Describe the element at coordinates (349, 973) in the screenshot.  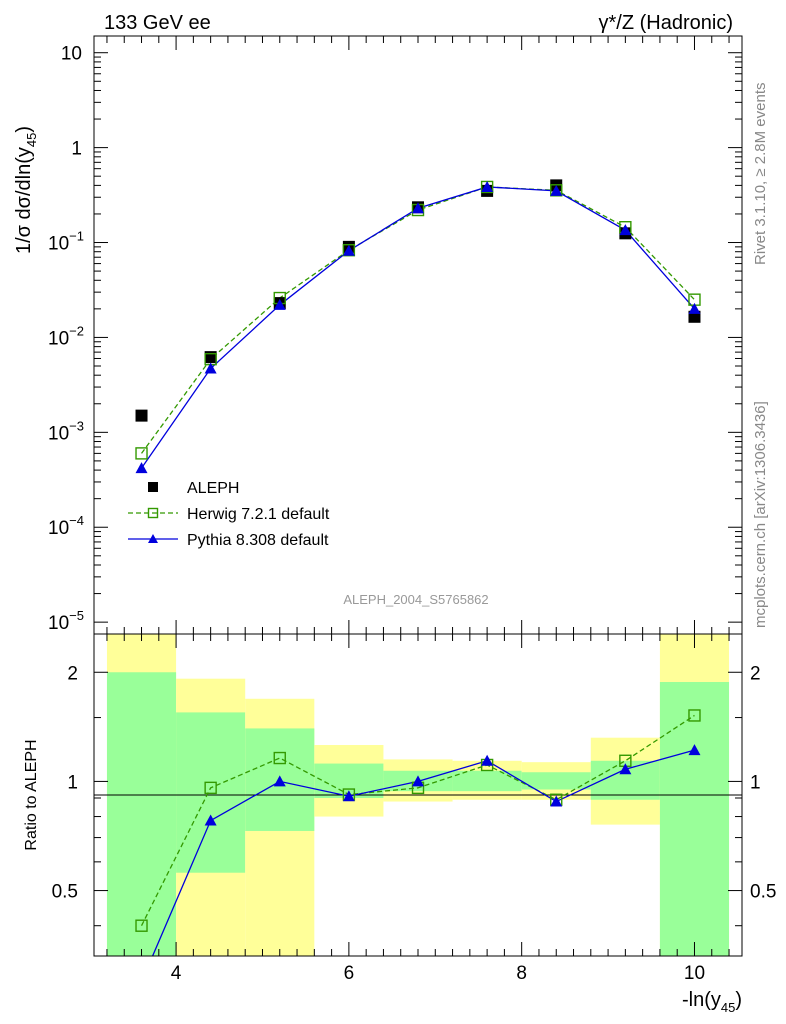
I see `x-tick-label: 6` at that location.